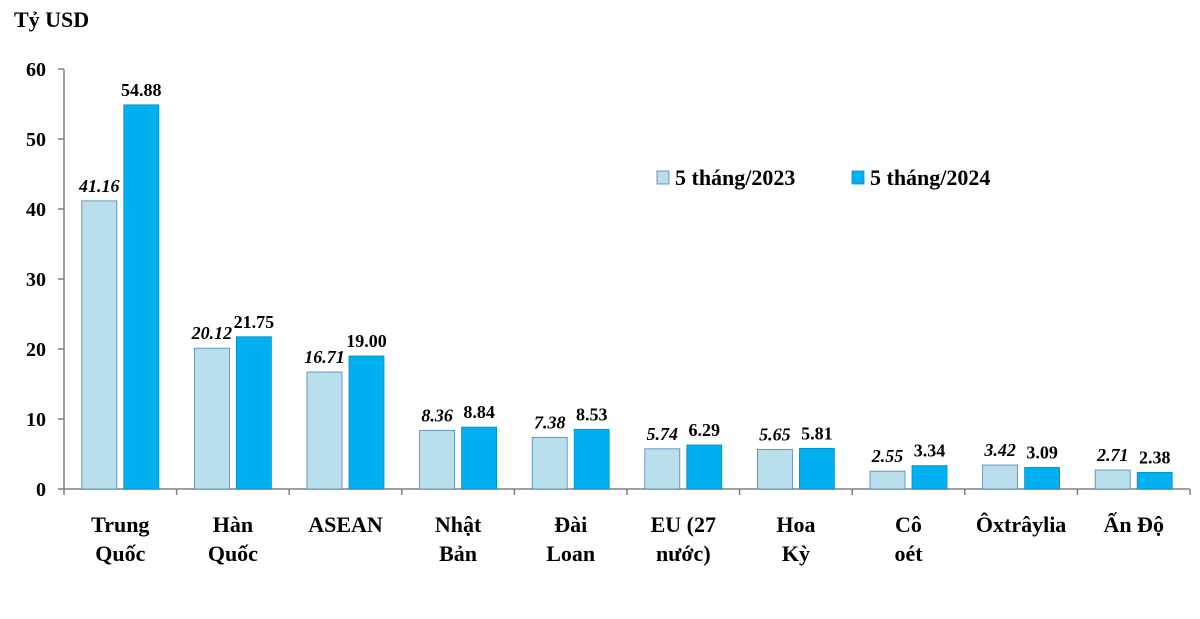 This screenshot has height=619, width=1200. I want to click on data-label: 16.71, so click(324, 357).